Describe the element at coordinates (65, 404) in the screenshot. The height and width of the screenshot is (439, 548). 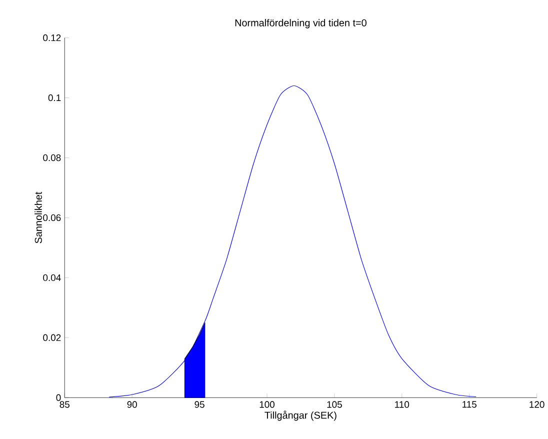
I see `x-tick-label: 85` at that location.